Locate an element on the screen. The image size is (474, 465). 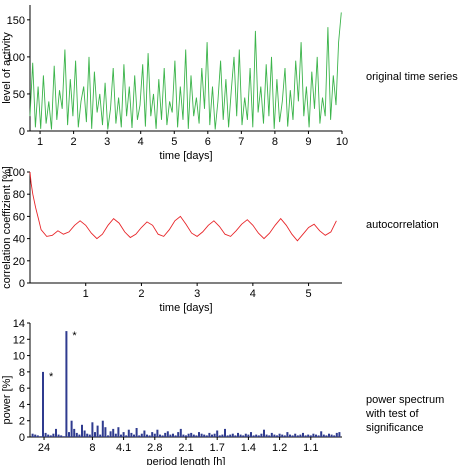
x-tick-label: 3 is located at coordinates (107, 142).